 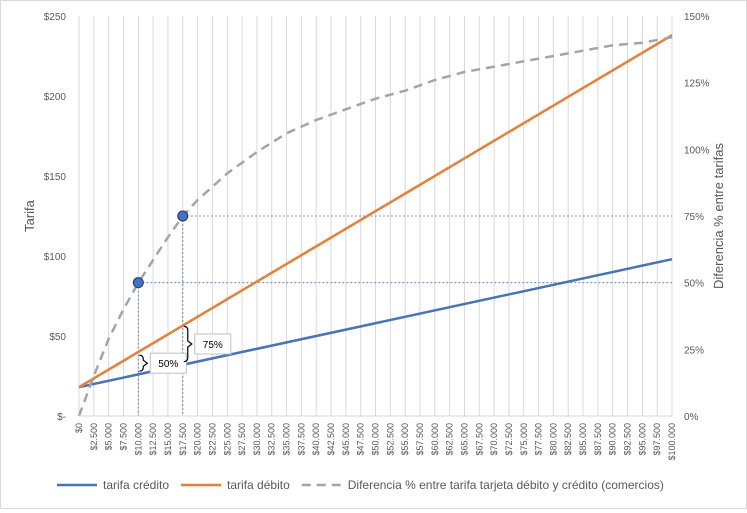 What do you see at coordinates (331, 439) in the screenshot?
I see `x-tick-label: $42.500` at bounding box center [331, 439].